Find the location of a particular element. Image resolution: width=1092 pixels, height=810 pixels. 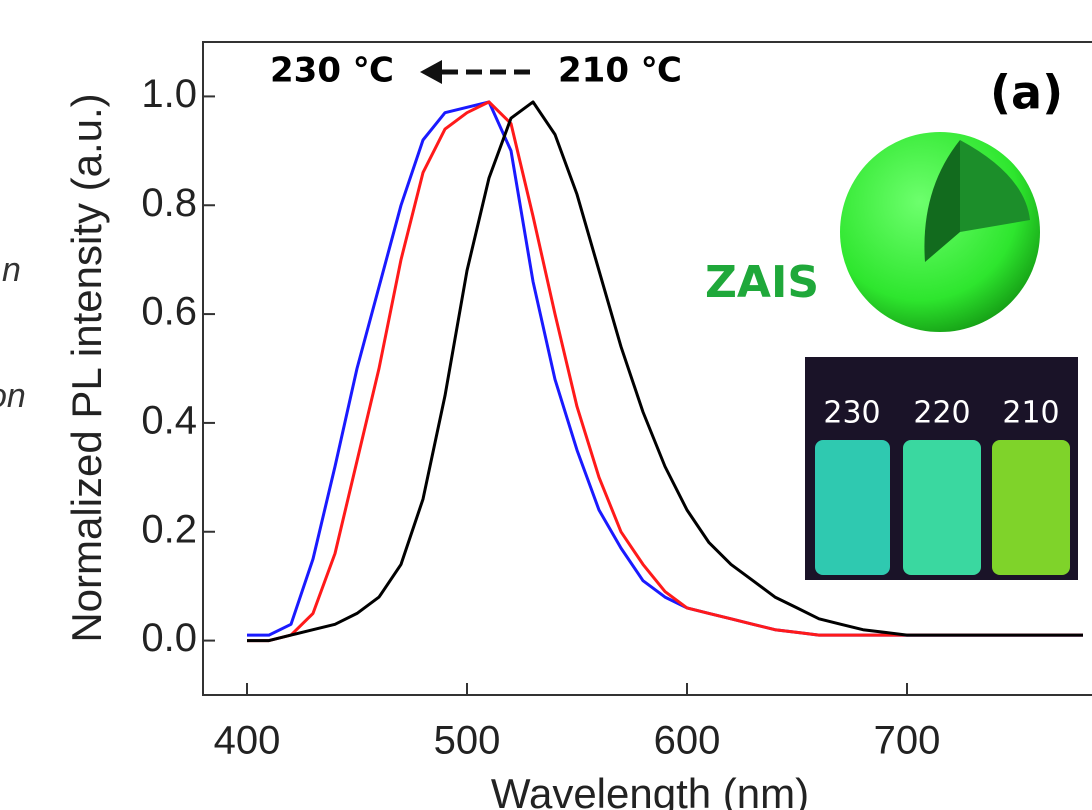

vial-label: 220 is located at coordinates (941, 413).